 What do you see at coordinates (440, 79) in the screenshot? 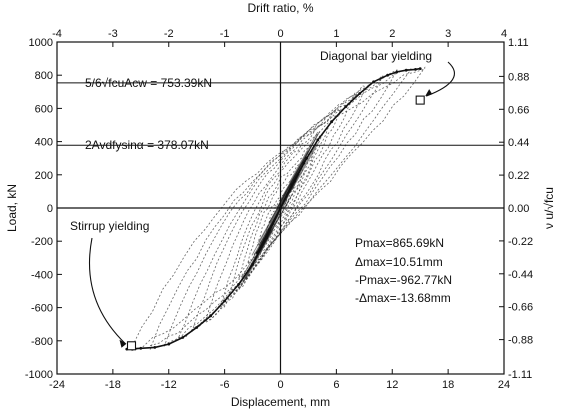
I see `arrow-diagonal` at bounding box center [440, 79].